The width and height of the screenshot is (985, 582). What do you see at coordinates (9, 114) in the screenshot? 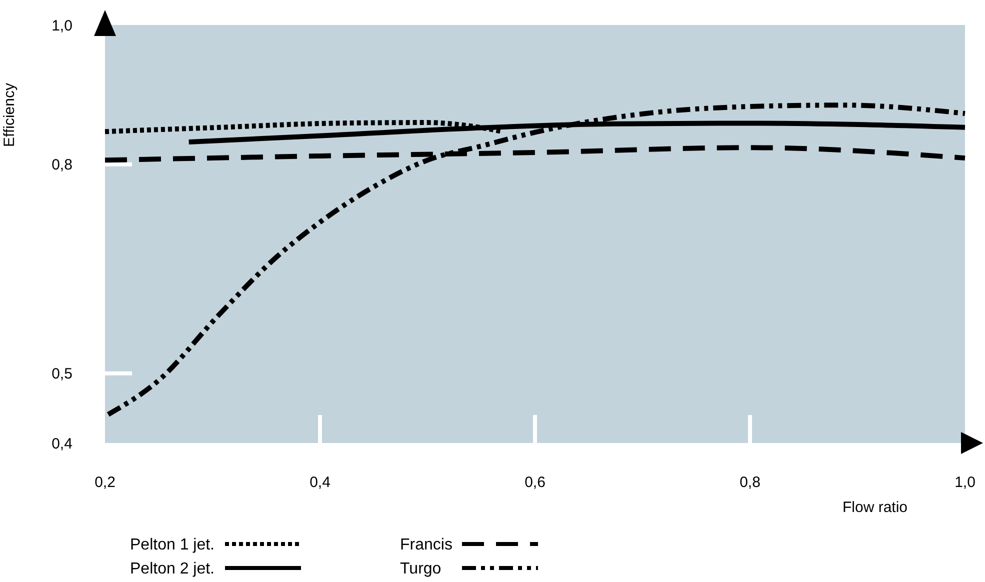
I see `y-axis-title: Efficiency` at bounding box center [9, 114].